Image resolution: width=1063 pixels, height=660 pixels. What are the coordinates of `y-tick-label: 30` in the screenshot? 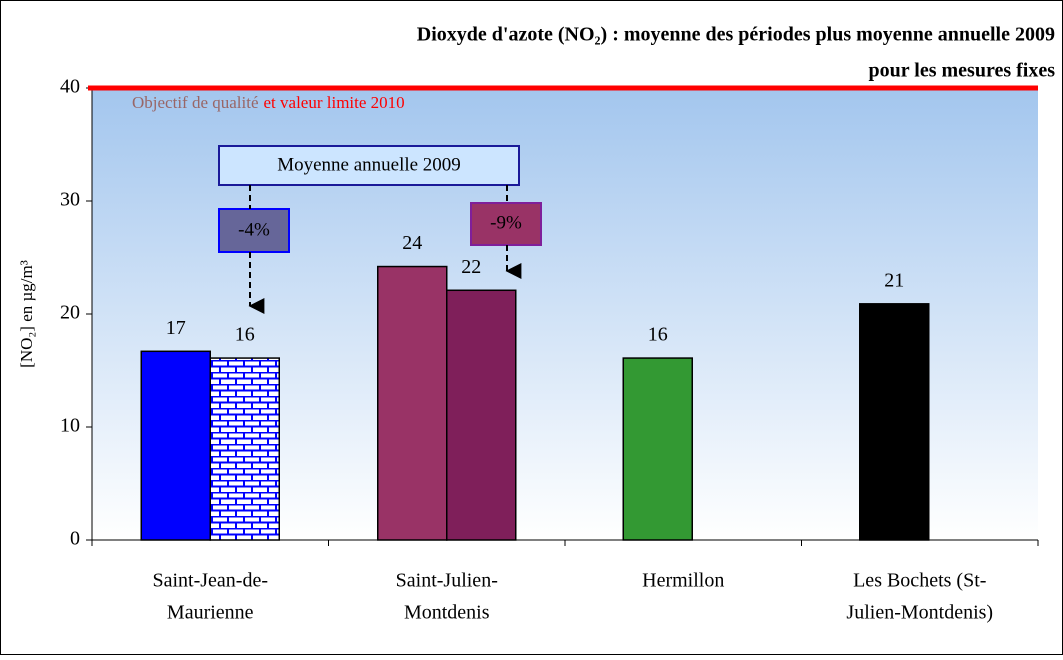 It's located at (70, 200).